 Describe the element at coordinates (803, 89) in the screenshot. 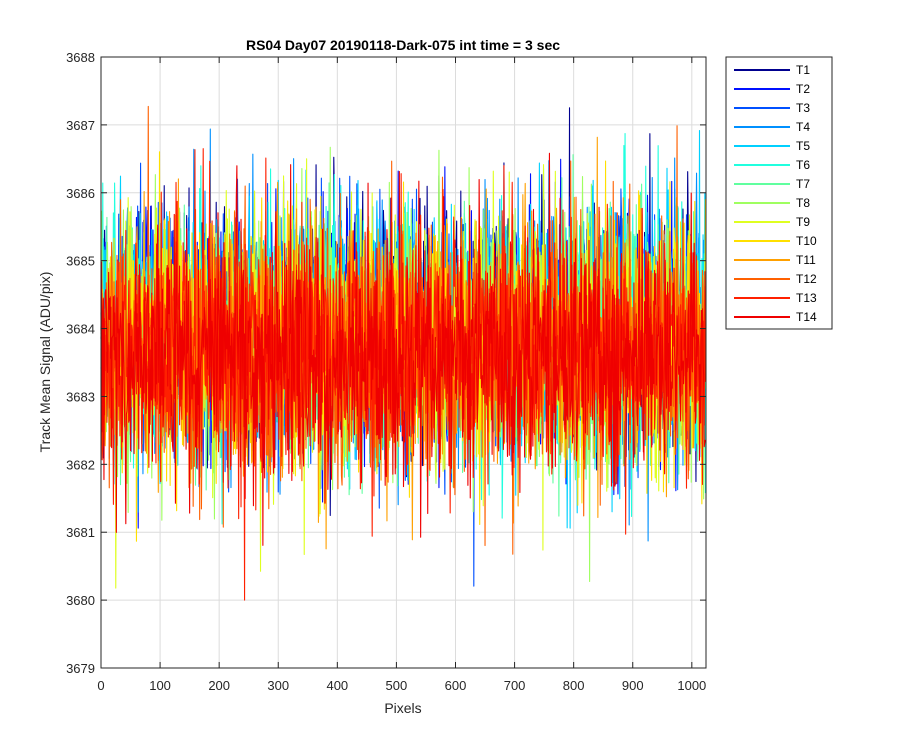

I see `legend-label-t2: T2` at that location.